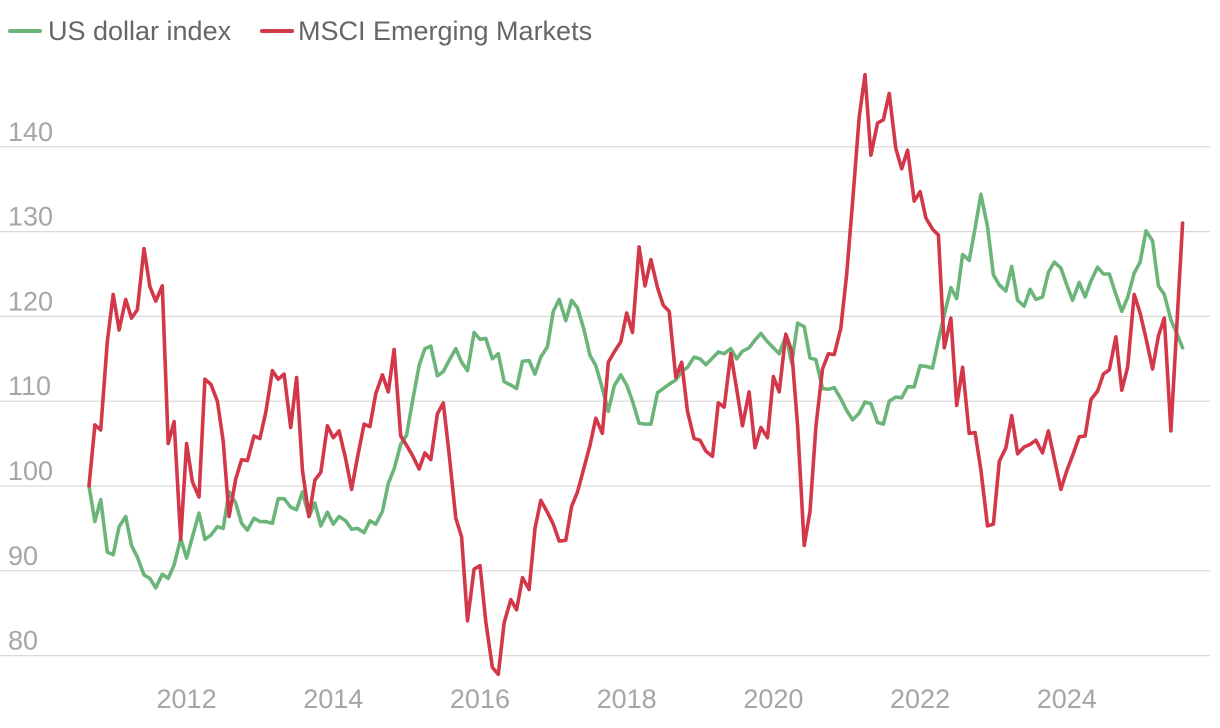  What do you see at coordinates (1067, 699) in the screenshot?
I see `x-tick-label-2024: 2024` at bounding box center [1067, 699].